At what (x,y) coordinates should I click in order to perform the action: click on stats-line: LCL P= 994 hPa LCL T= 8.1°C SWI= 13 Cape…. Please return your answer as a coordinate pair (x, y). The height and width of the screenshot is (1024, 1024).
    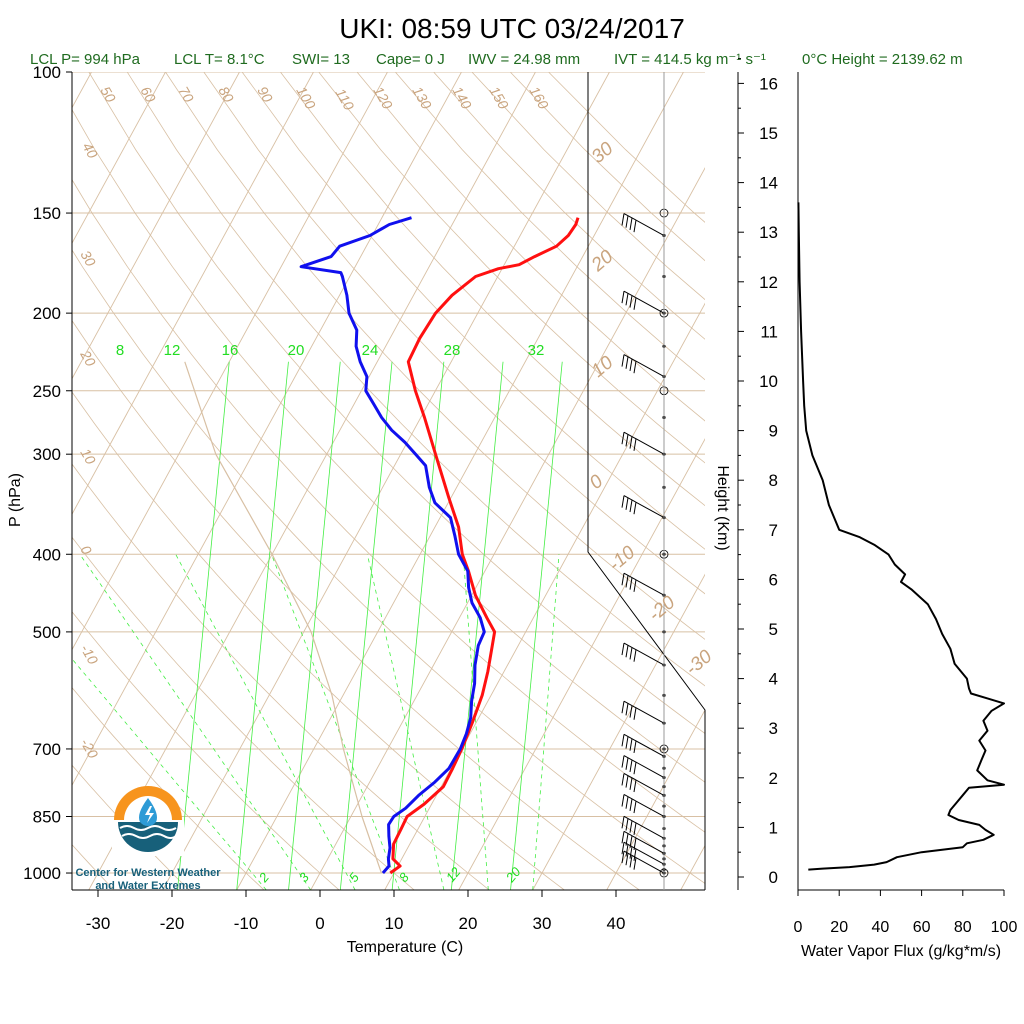
    Looking at the image, I should click on (496, 59).